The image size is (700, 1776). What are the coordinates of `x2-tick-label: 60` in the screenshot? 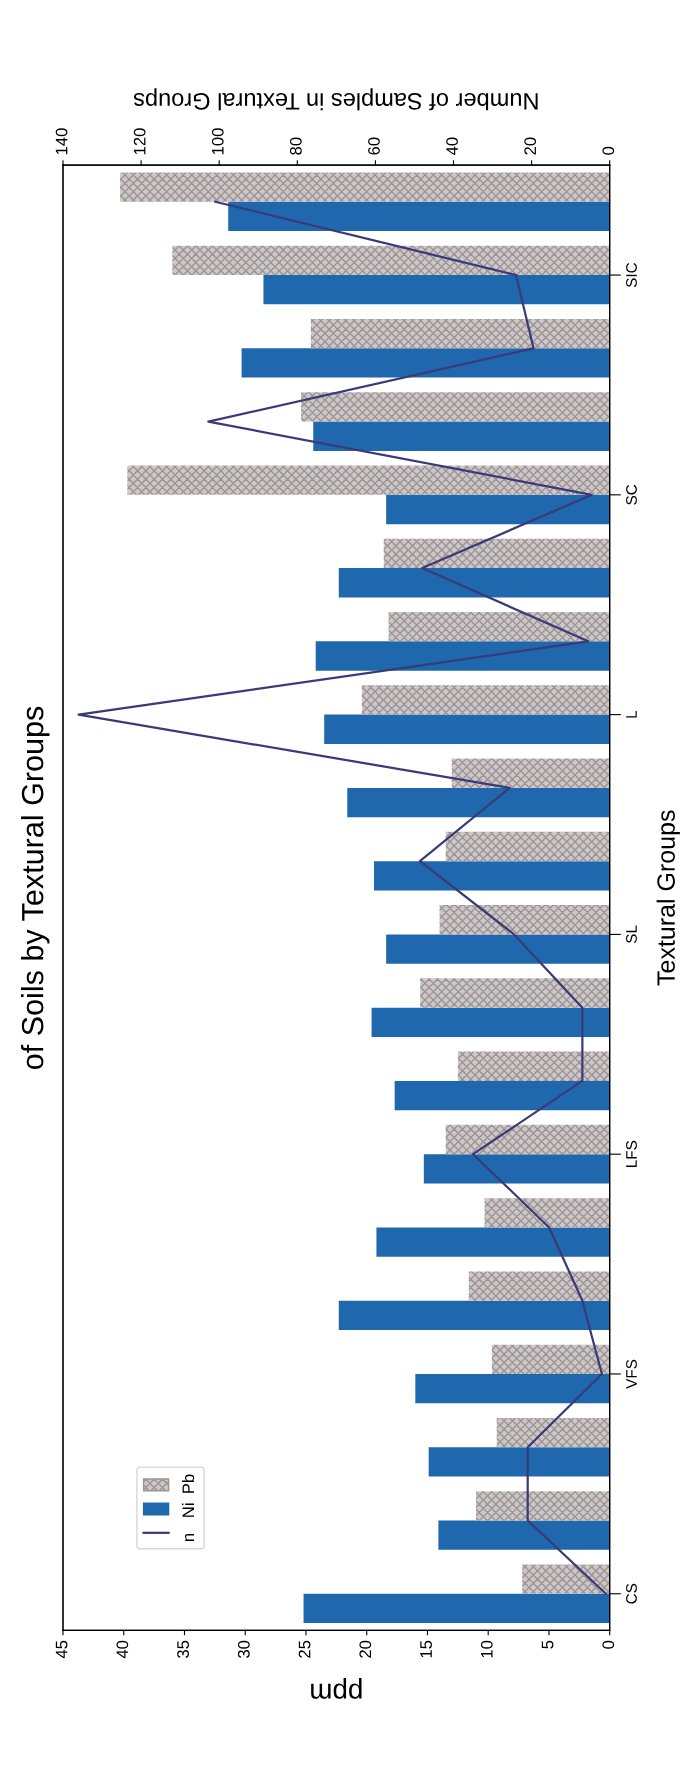 It's located at (374, 146).